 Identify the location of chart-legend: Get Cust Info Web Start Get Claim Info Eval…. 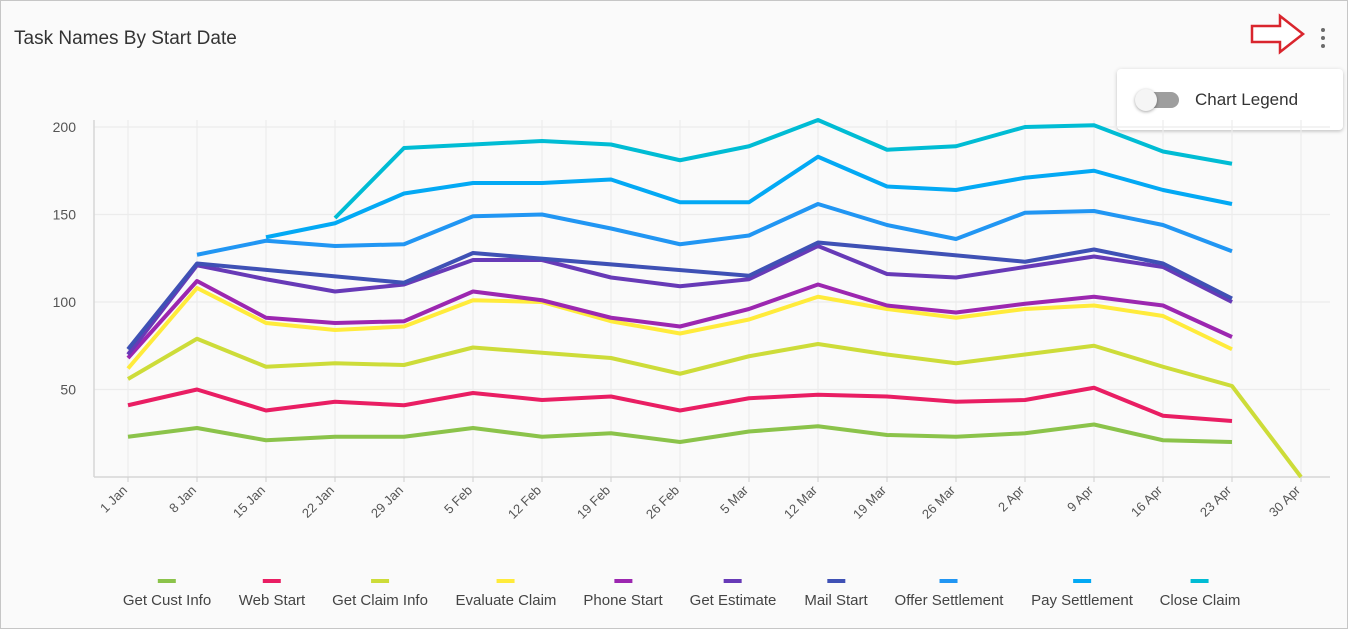
(674, 595).